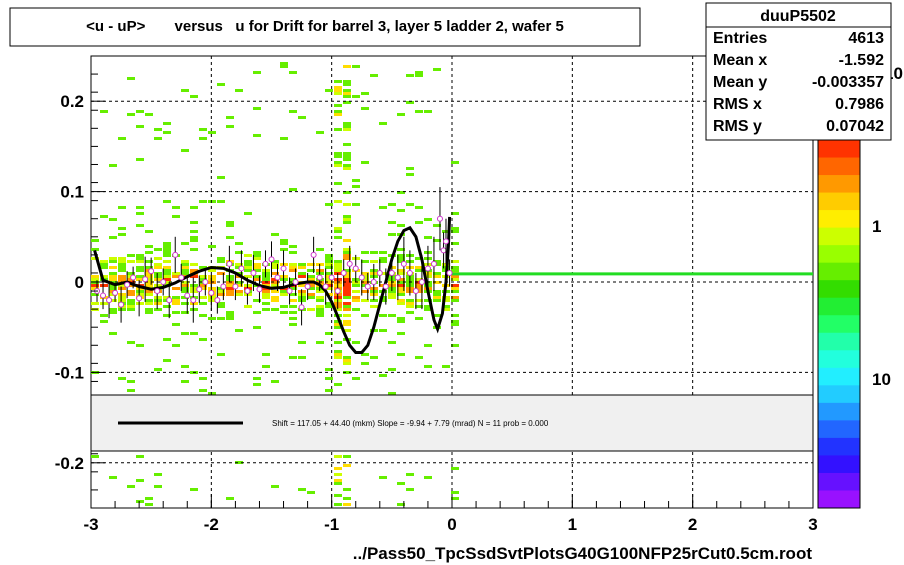 Image resolution: width=904 pixels, height=565 pixels. Describe the element at coordinates (737, 104) in the screenshot. I see `stats-label: RMS x` at that location.